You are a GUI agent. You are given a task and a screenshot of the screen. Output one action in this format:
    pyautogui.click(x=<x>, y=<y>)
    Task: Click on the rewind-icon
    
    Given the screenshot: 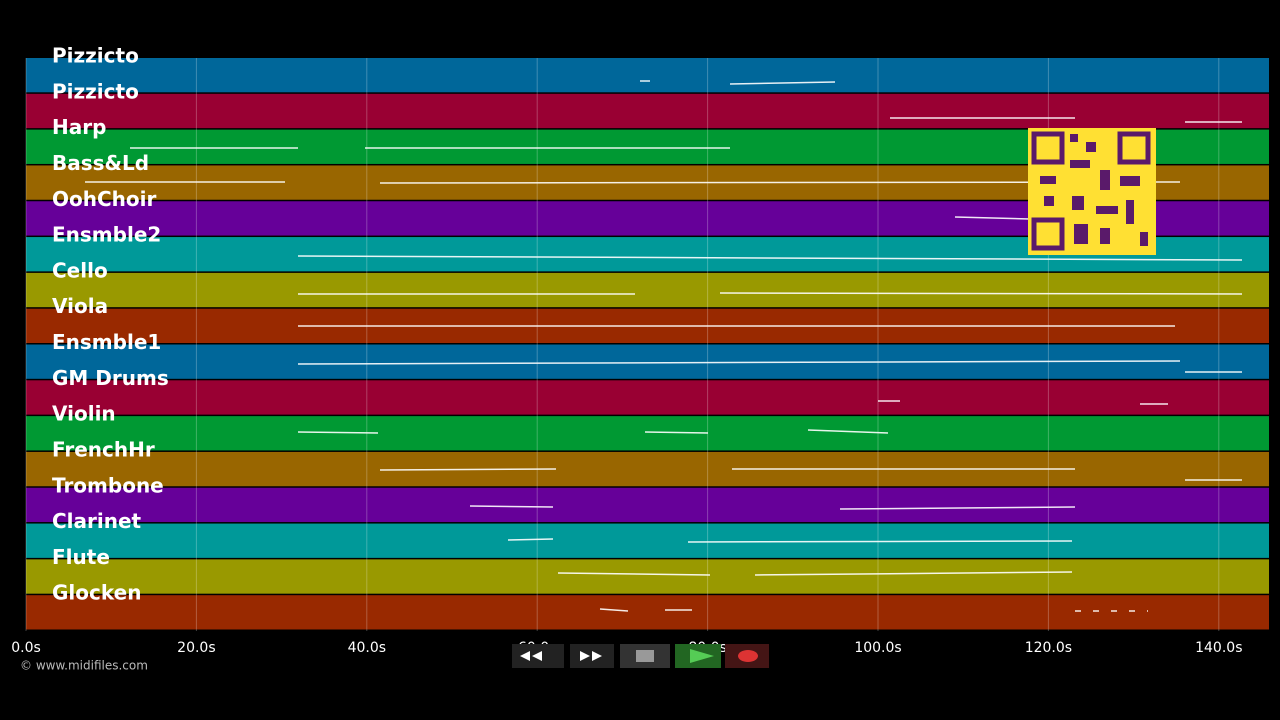 What is the action you would take?
    pyautogui.click(x=531, y=656)
    